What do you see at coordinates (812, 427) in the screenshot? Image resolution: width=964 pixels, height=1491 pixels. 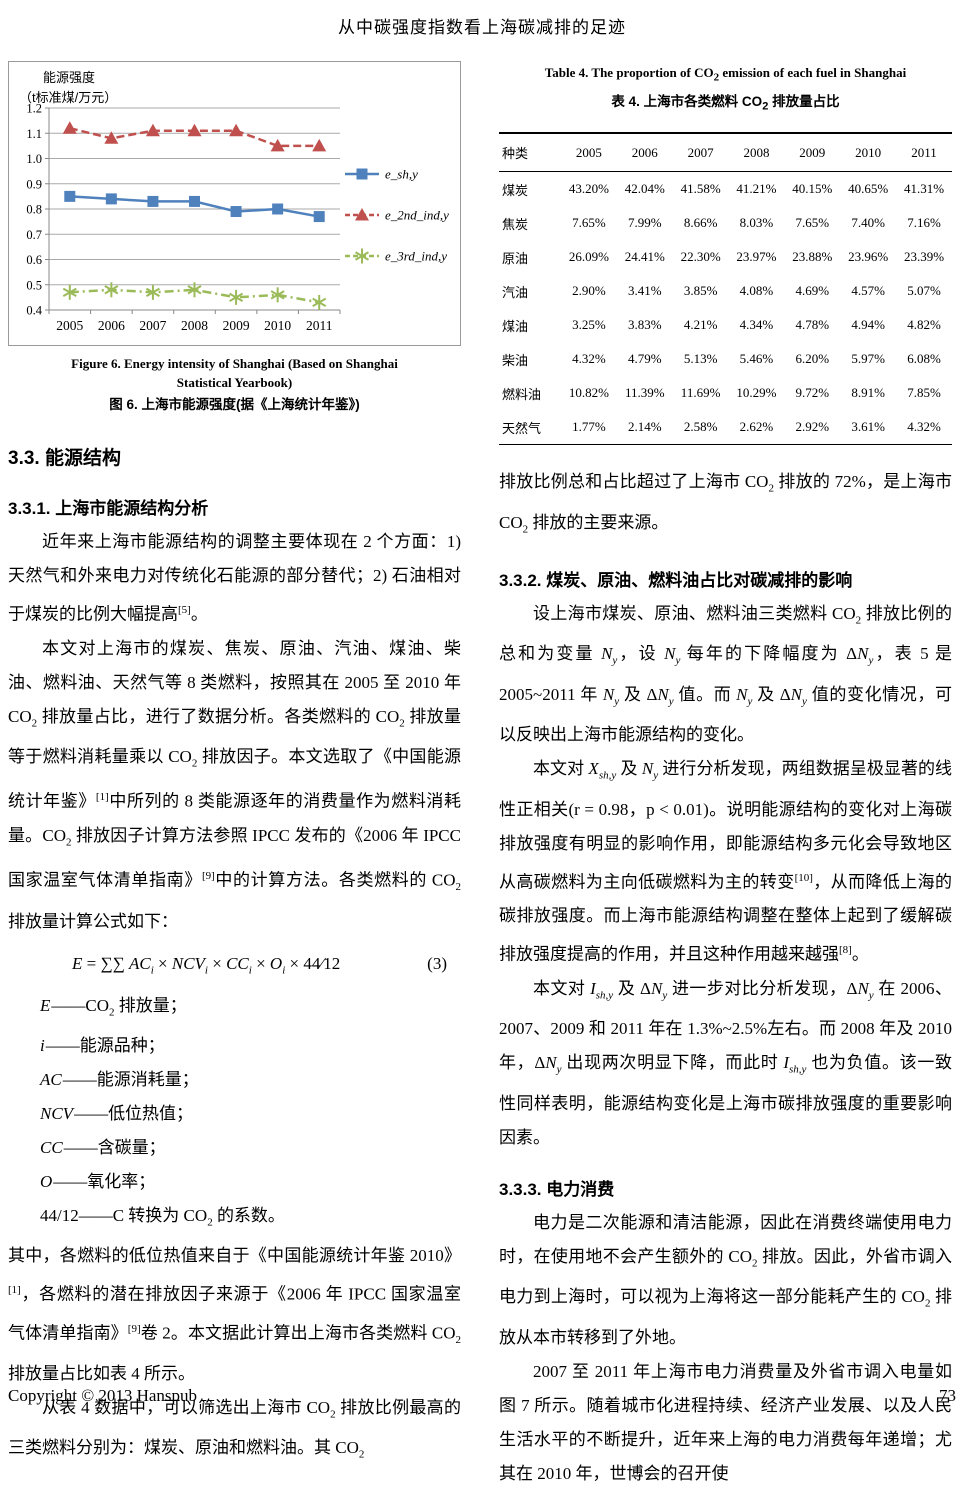 I see `value-cell: 2.92%` at bounding box center [812, 427].